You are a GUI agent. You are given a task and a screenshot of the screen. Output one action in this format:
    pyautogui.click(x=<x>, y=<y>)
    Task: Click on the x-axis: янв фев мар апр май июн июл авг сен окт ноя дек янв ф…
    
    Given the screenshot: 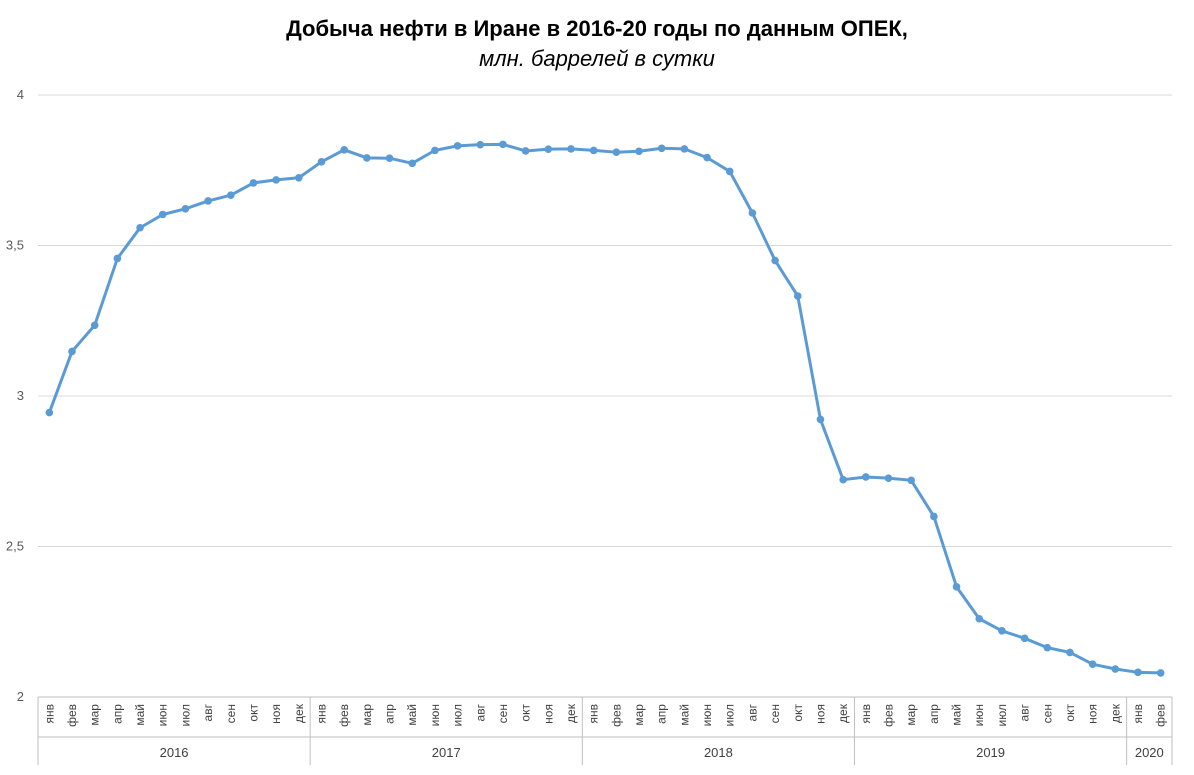 What is the action you would take?
    pyautogui.click(x=605, y=731)
    